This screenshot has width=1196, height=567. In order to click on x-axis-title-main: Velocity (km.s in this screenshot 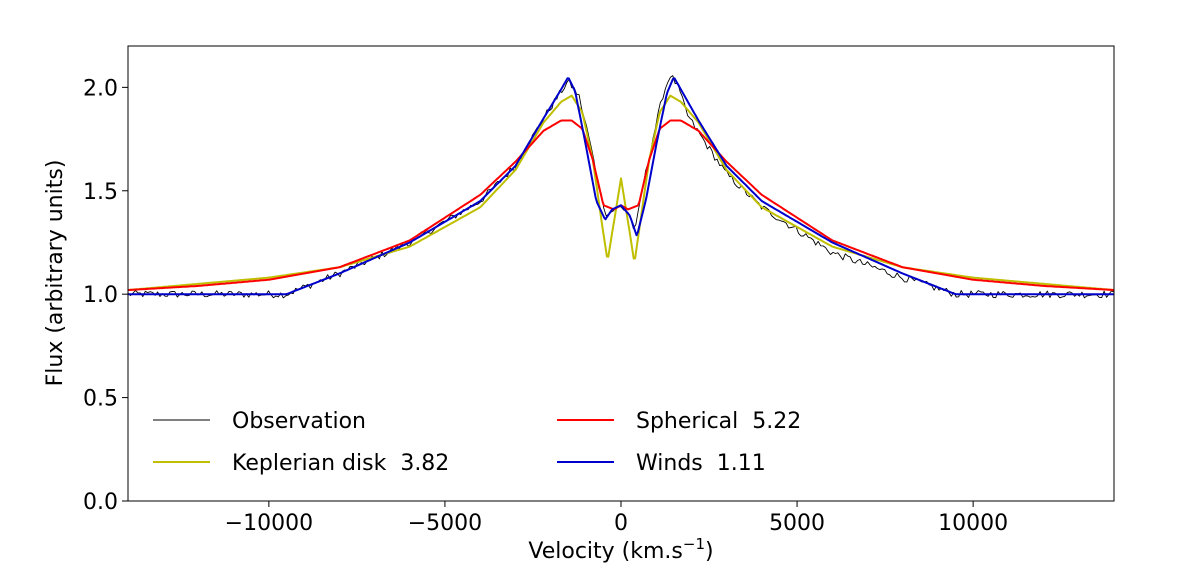, I will do `click(605, 551)`.